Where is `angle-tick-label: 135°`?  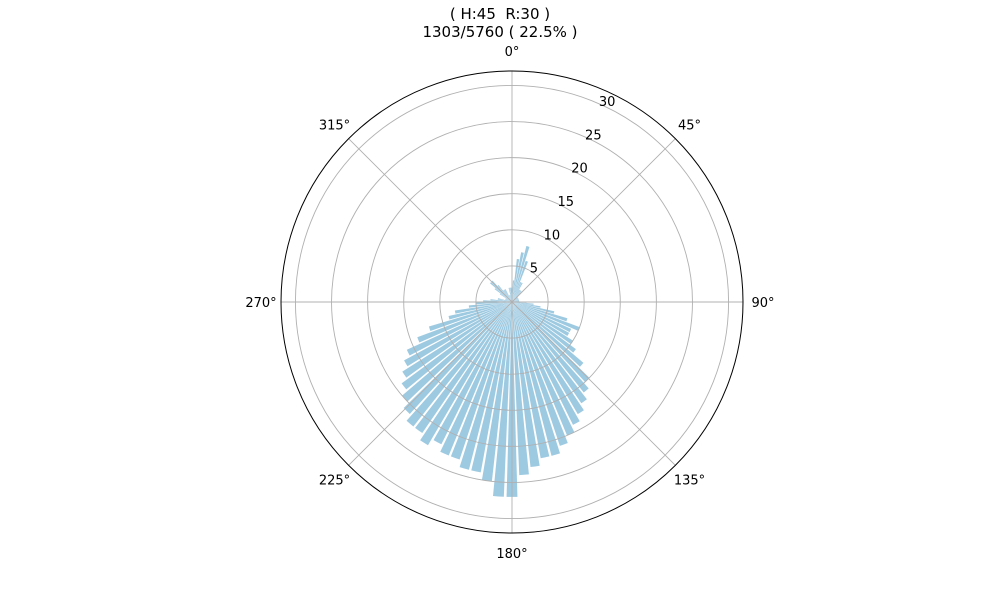
angle-tick-label: 135° is located at coordinates (689, 480).